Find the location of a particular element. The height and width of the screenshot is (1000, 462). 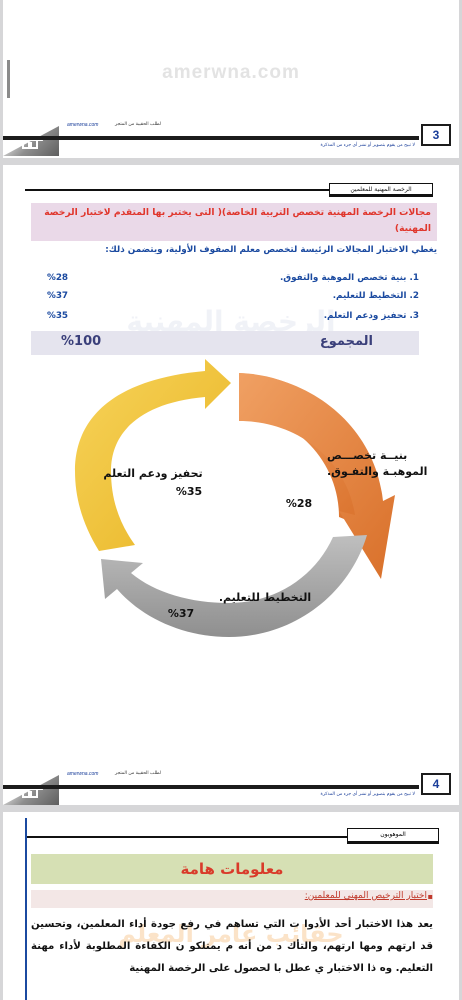

total-row: المجموع %100 is located at coordinates (225, 343).